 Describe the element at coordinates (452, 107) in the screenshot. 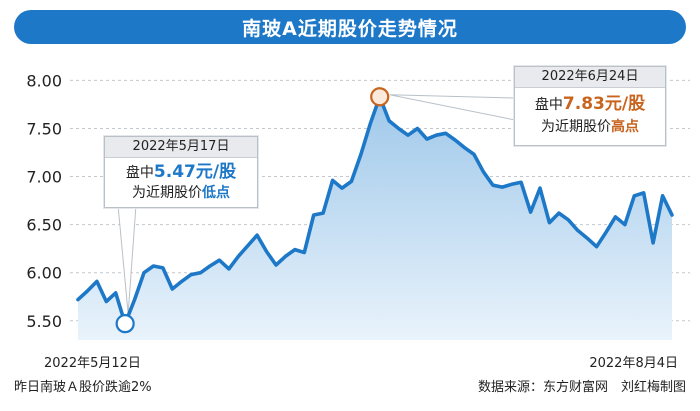

I see `high-leader` at that location.